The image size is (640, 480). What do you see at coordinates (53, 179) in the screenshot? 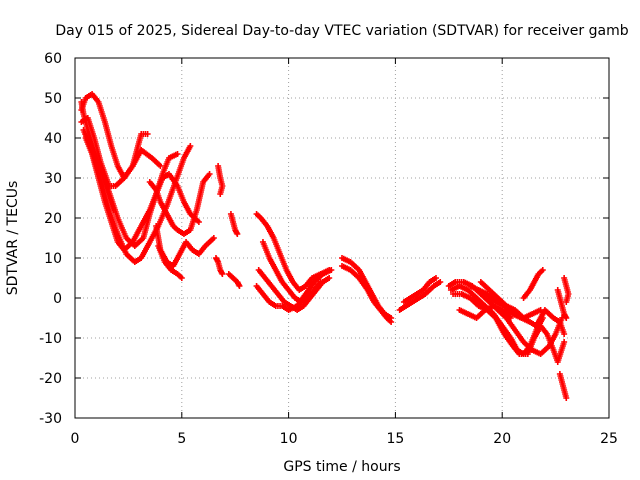
I see `y-tick-label: 30` at bounding box center [53, 179].